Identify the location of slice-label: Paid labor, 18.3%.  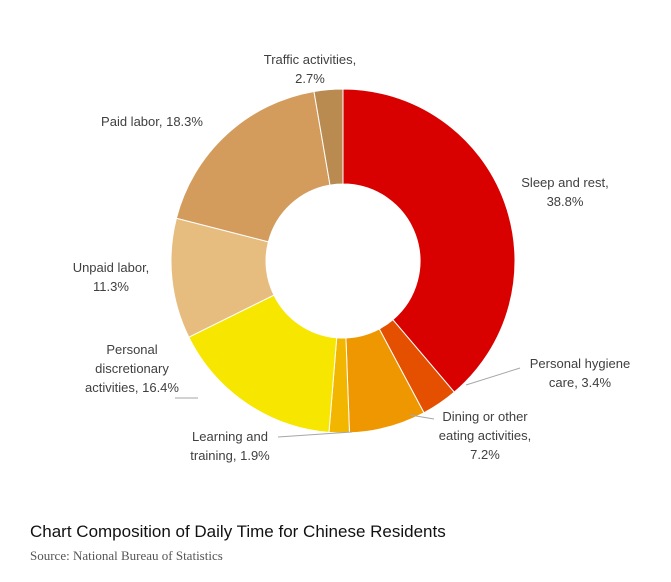
(152, 121).